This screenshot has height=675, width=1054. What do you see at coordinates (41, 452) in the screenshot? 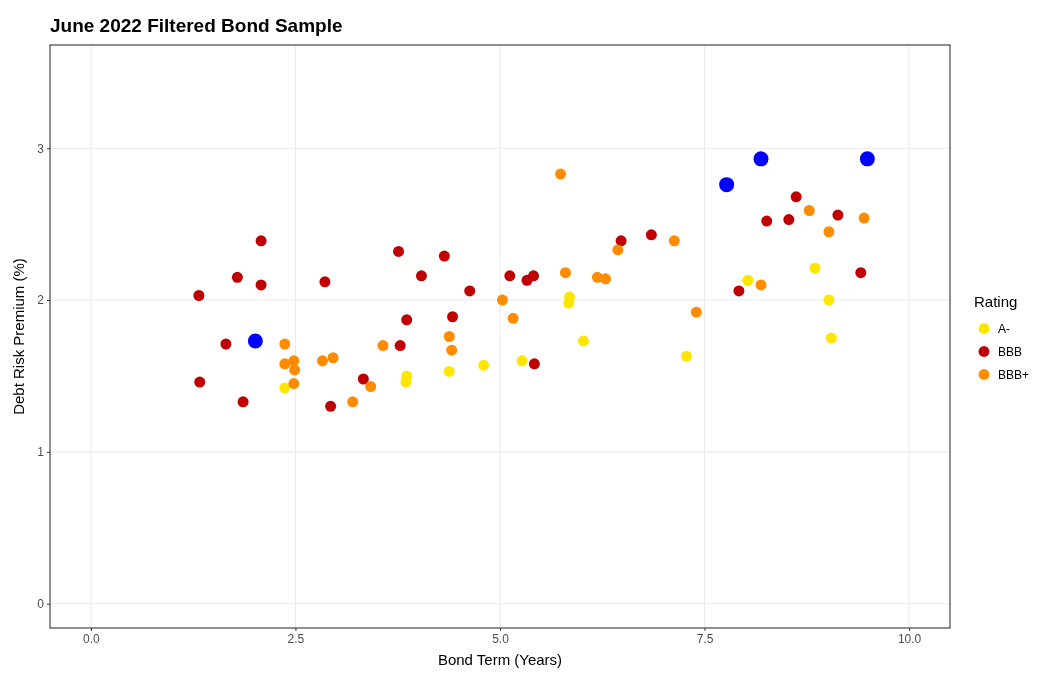
I see `y-tick-label: 1` at bounding box center [41, 452].